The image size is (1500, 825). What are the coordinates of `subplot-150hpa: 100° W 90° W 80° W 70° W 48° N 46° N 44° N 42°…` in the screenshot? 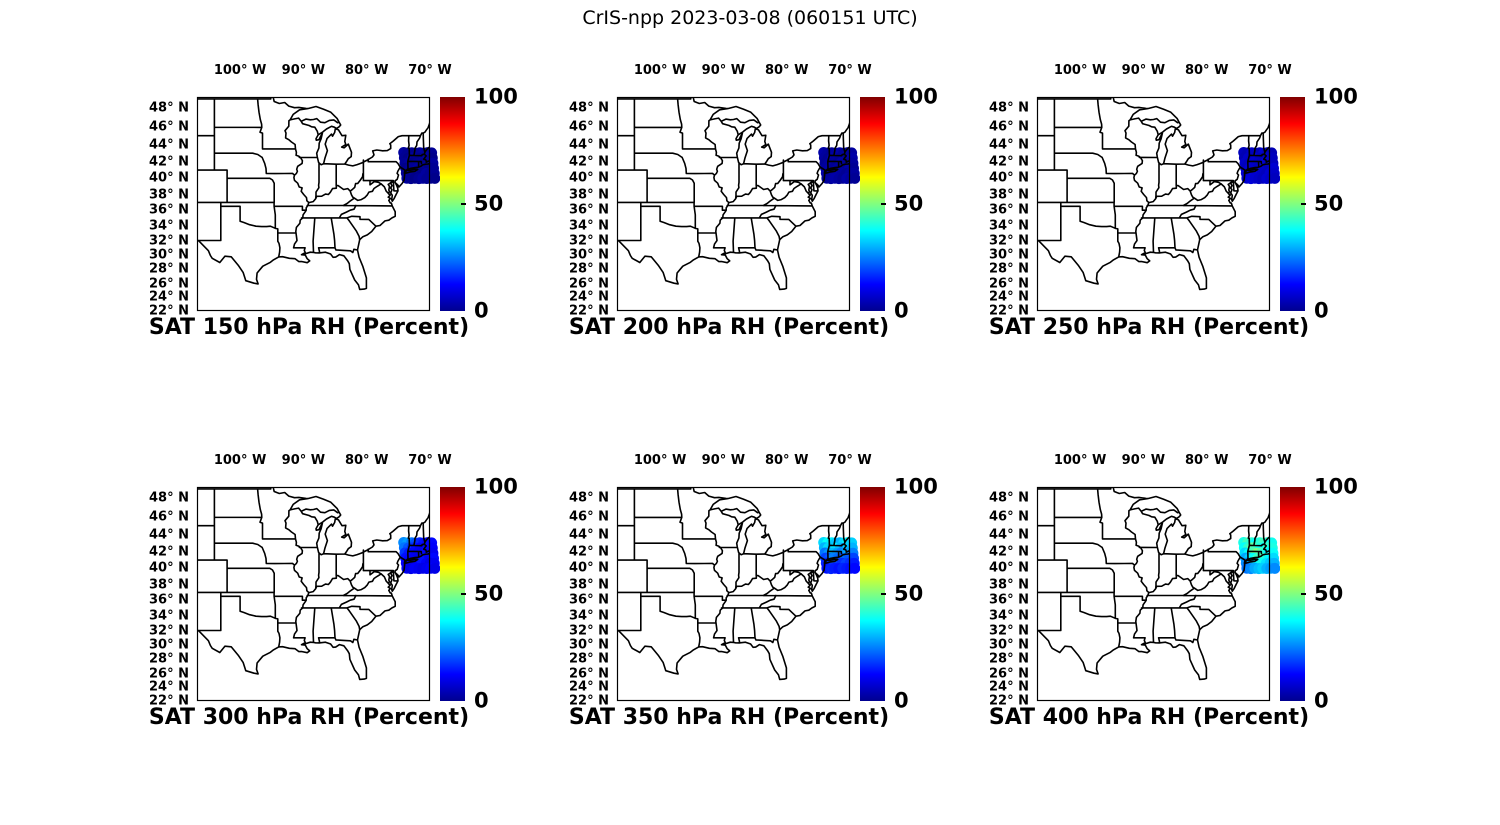 It's located at (333, 201).